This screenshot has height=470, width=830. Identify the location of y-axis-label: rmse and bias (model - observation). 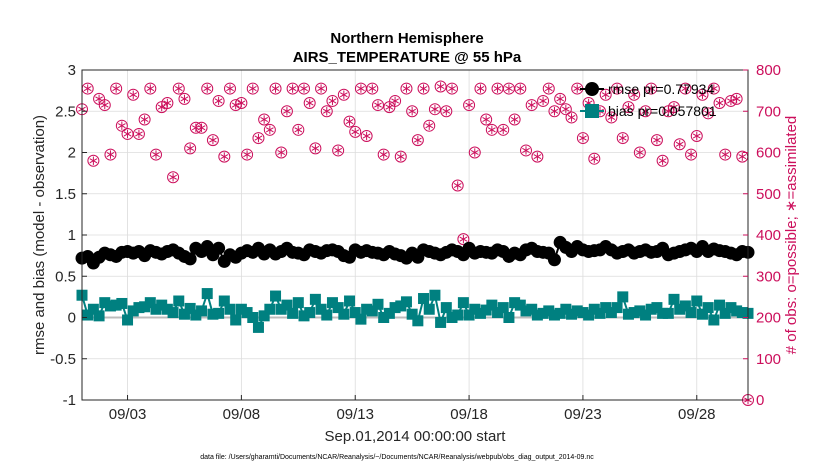
(39, 235).